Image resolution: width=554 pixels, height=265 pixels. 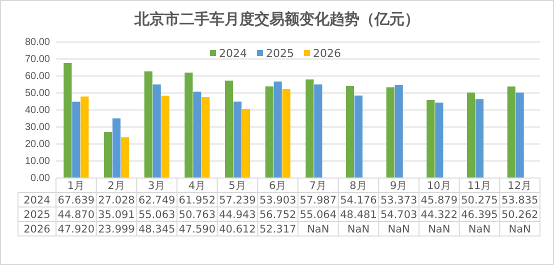 I want to click on data-label: 46.395, so click(x=479, y=215).